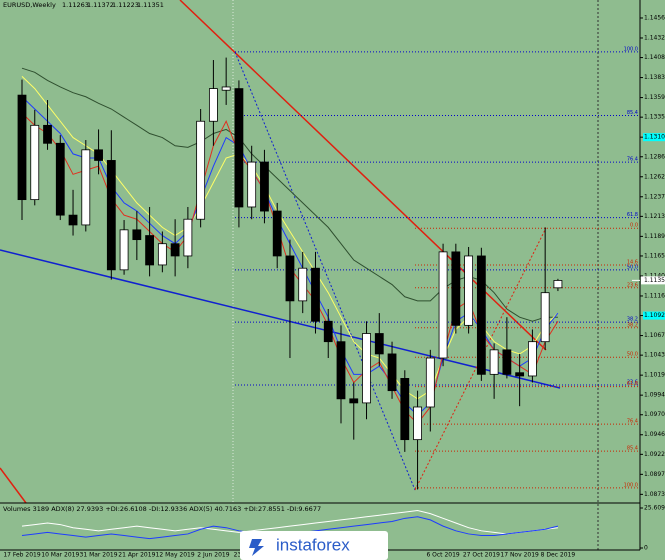 This screenshot has height=560, width=665. I want to click on x-tick-label: 27 Oct 2019, so click(481, 555).